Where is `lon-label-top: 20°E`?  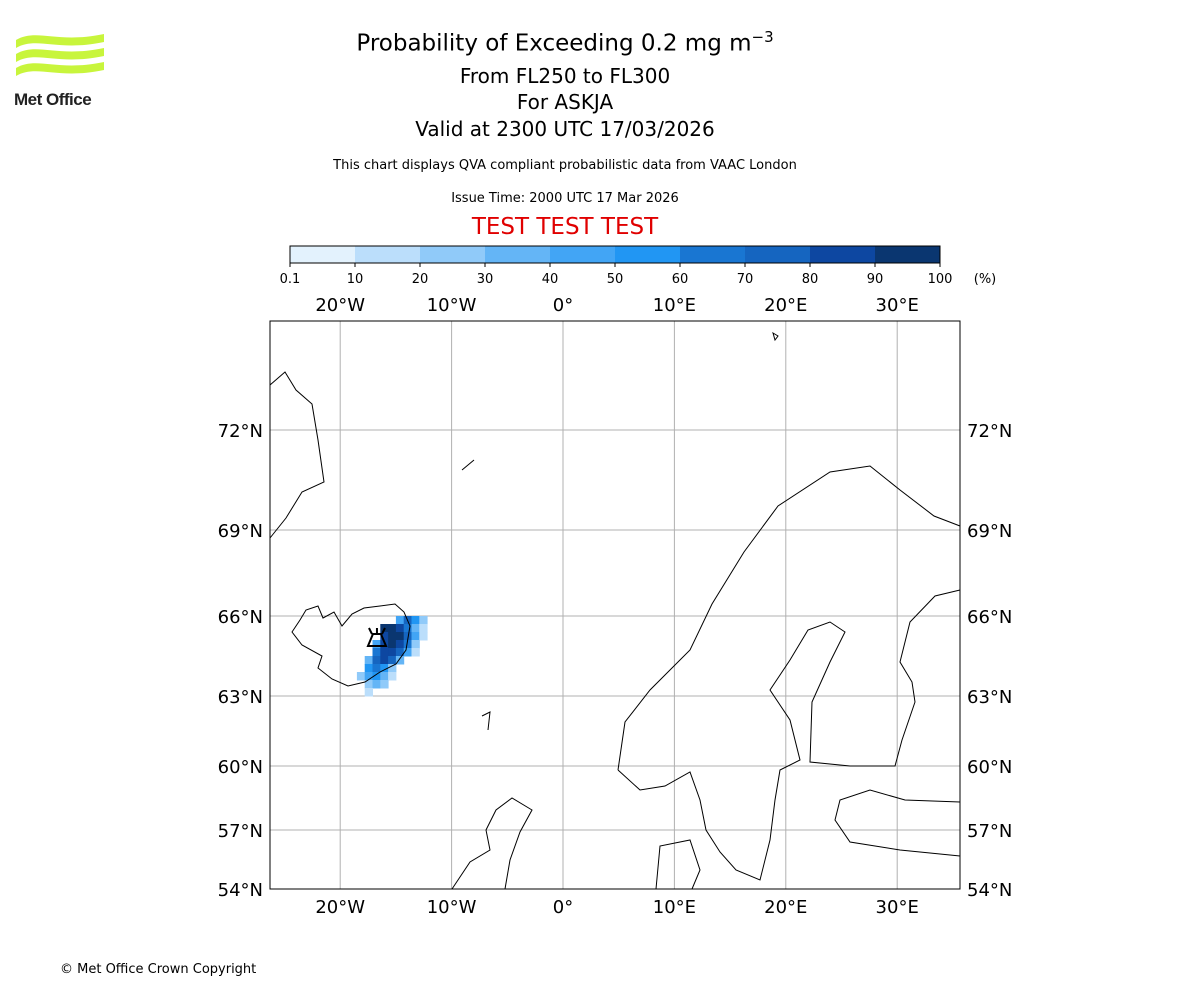
lon-label-top: 20°E is located at coordinates (785, 305).